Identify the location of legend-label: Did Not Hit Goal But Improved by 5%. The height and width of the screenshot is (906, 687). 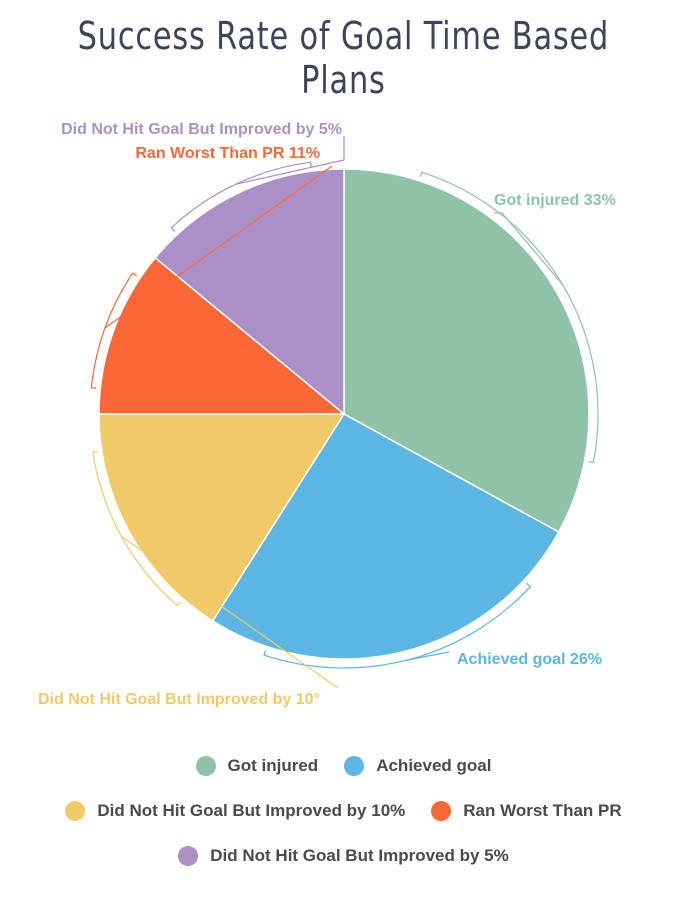
(359, 855).